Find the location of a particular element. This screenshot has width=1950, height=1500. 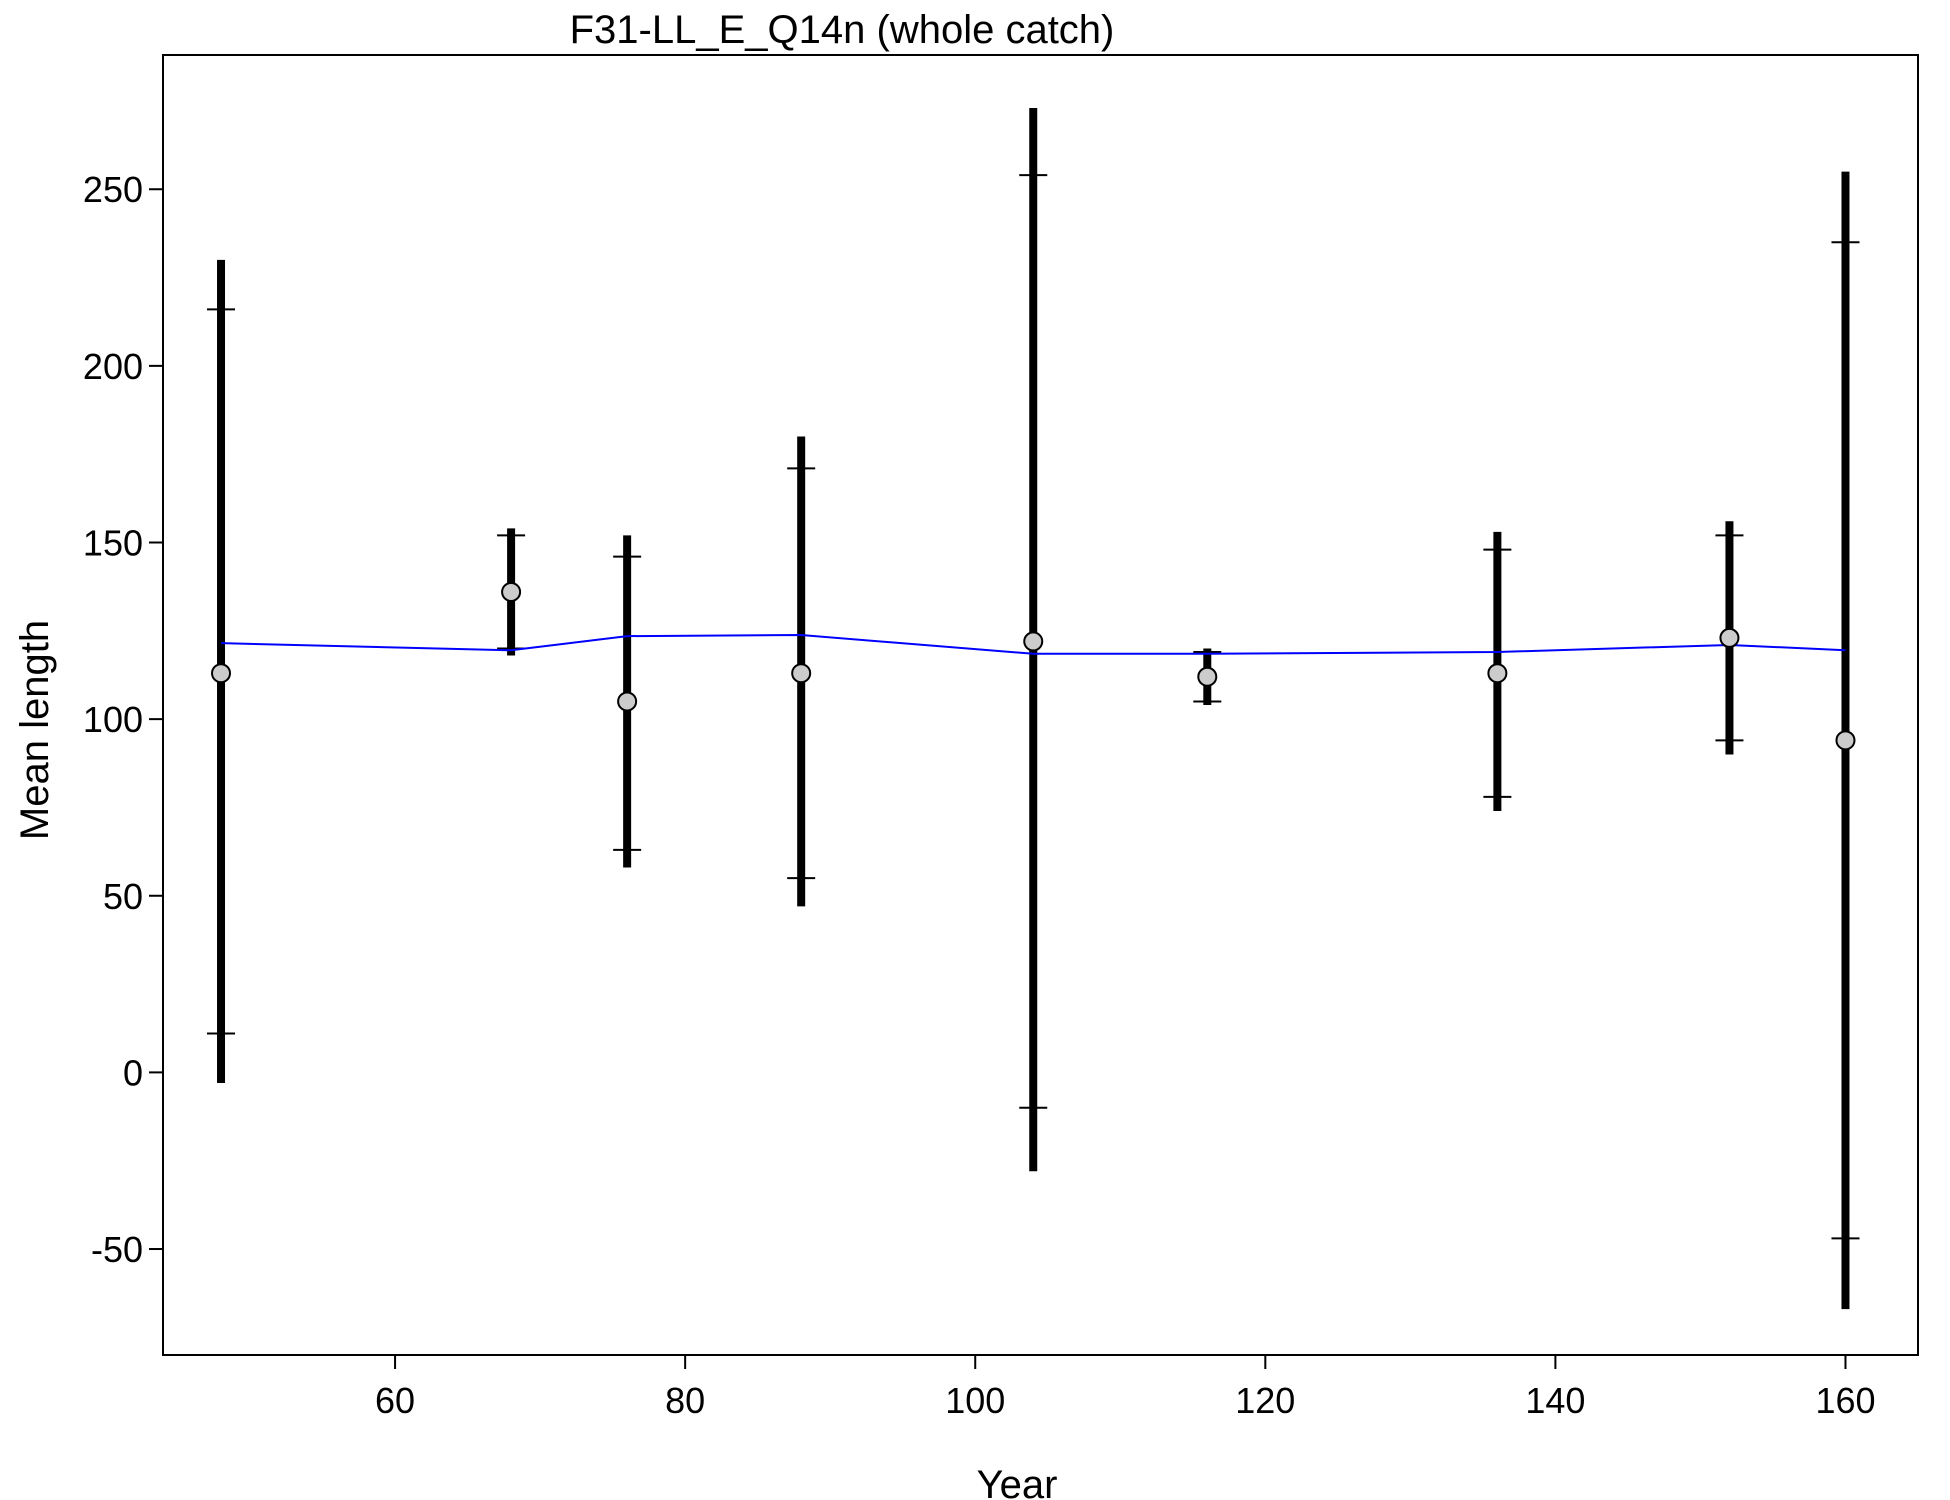

x-tick-label: 80 is located at coordinates (685, 1400).